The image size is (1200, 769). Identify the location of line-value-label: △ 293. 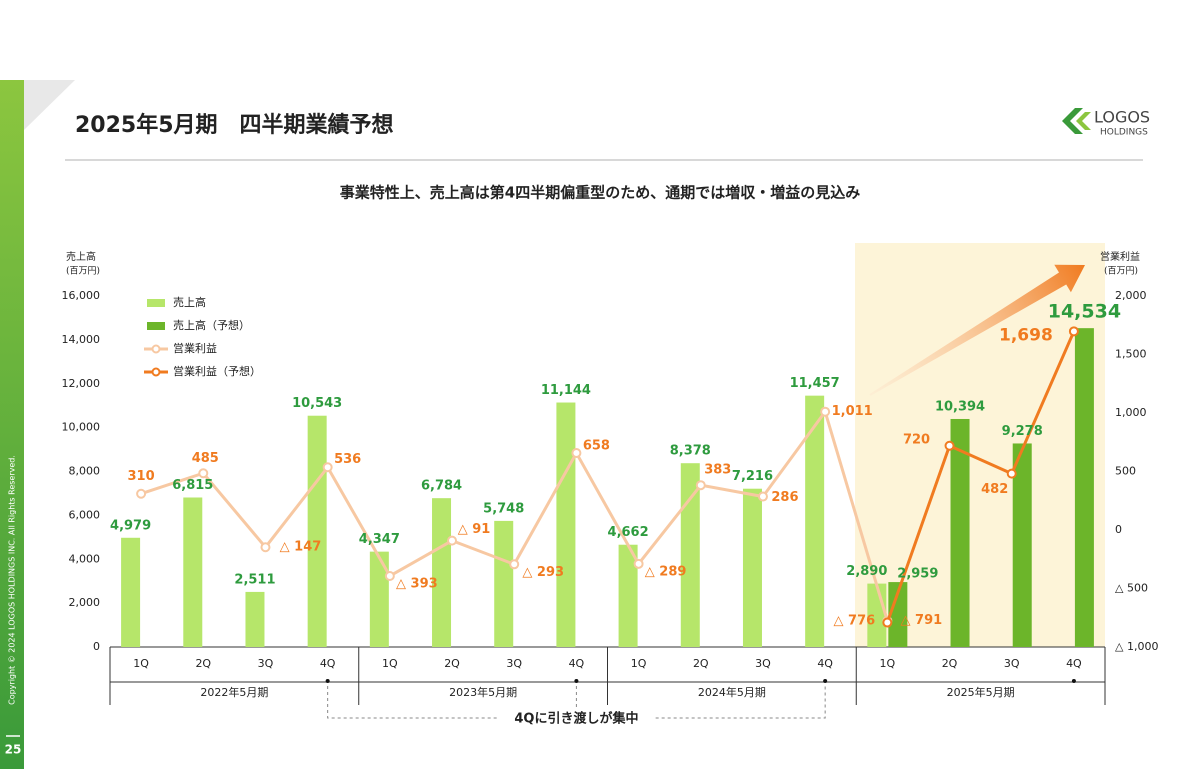
(543, 572).